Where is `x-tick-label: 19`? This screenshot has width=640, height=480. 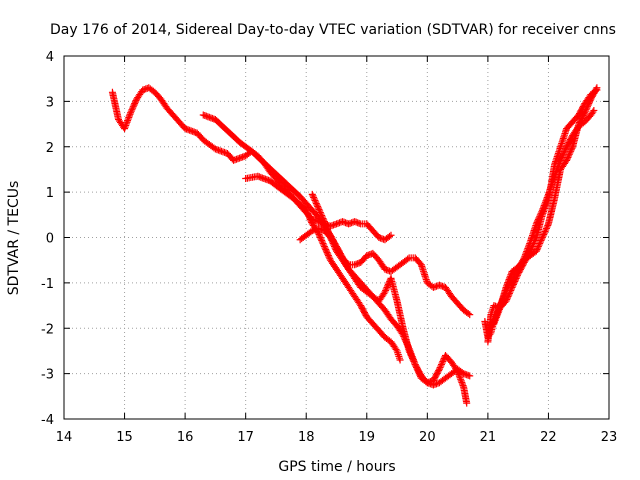
x-tick-label: 19 is located at coordinates (367, 437).